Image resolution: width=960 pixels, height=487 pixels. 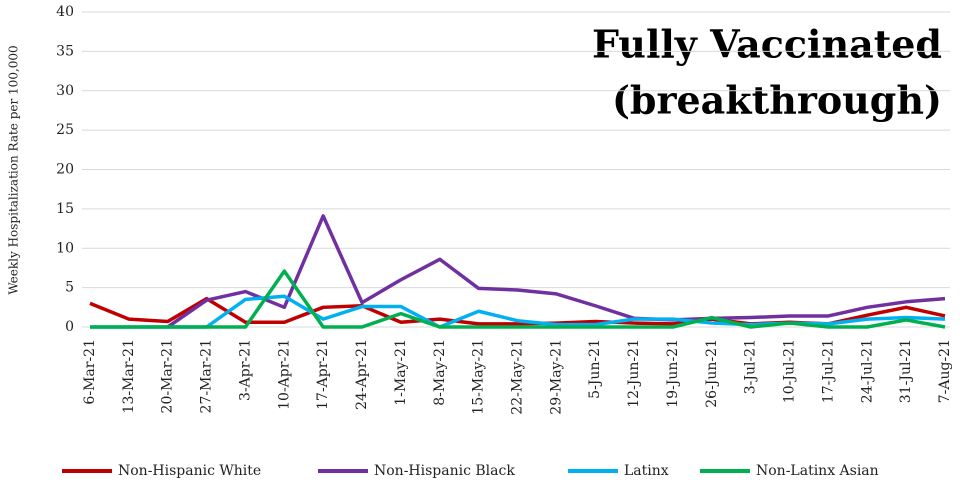 I want to click on x-tick-label: 22-May-21, so click(x=518, y=377).